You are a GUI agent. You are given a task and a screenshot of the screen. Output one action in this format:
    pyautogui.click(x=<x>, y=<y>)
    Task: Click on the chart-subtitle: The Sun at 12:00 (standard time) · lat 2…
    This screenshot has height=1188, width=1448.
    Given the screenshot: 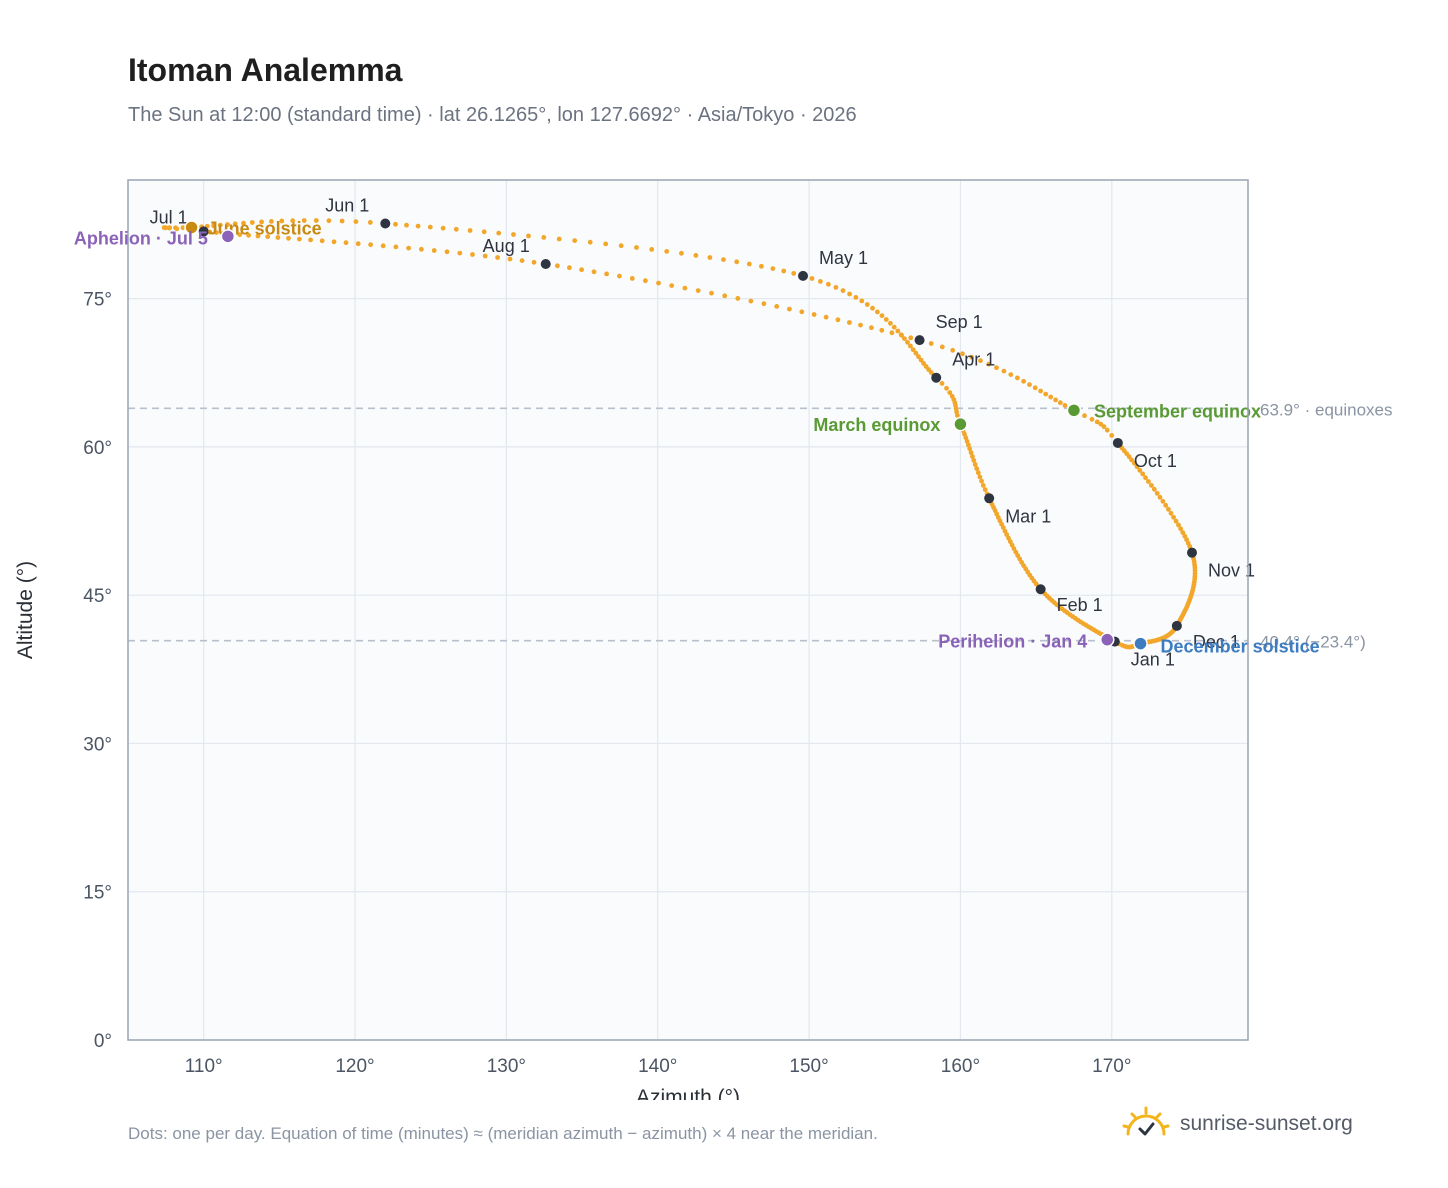 What is the action you would take?
    pyautogui.click(x=492, y=115)
    